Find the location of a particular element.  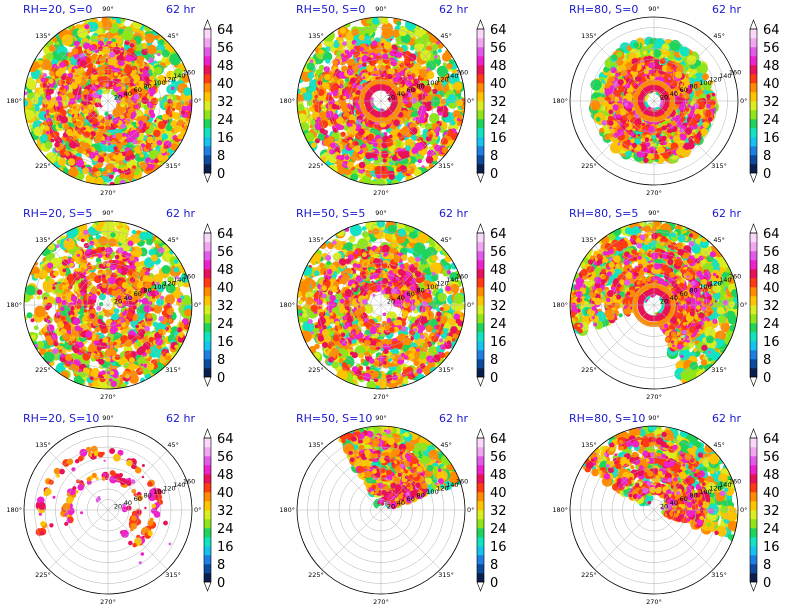

precip-field is located at coordinates (654, 303).